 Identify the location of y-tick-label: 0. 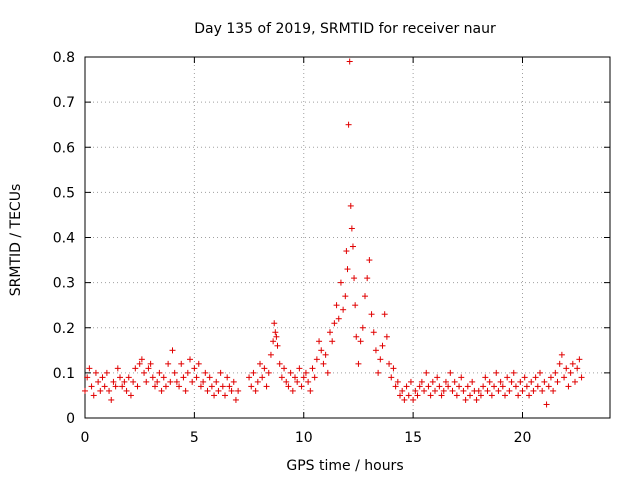
(70, 419).